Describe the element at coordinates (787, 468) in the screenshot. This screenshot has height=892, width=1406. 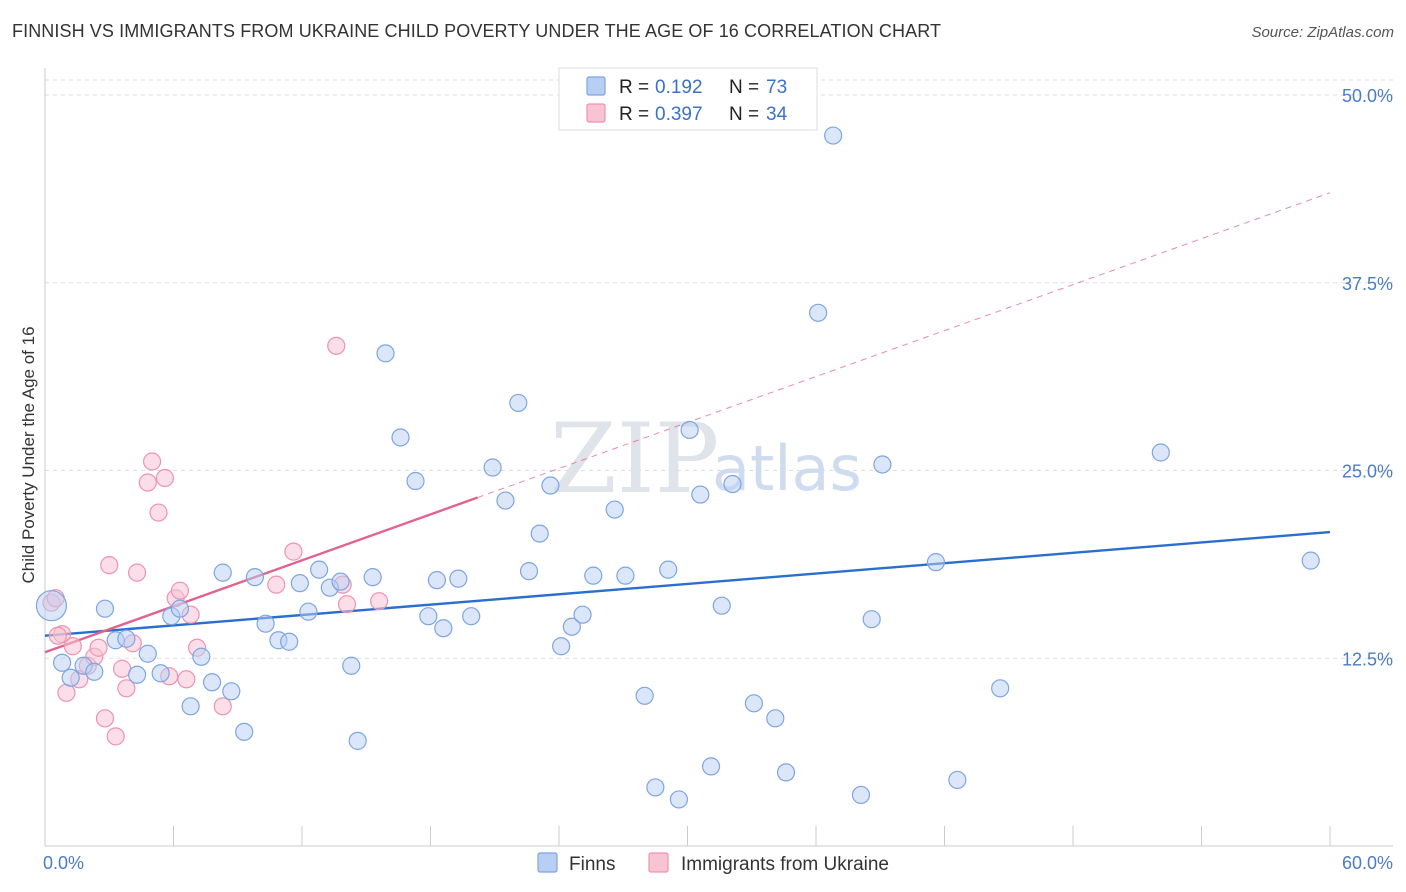
I see `watermark-atlas: atlas` at that location.